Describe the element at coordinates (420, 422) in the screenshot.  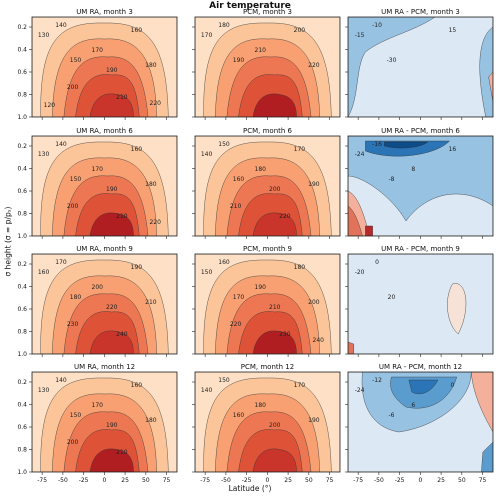
I see `contour-field: -24 -12 -6 0 6` at that location.